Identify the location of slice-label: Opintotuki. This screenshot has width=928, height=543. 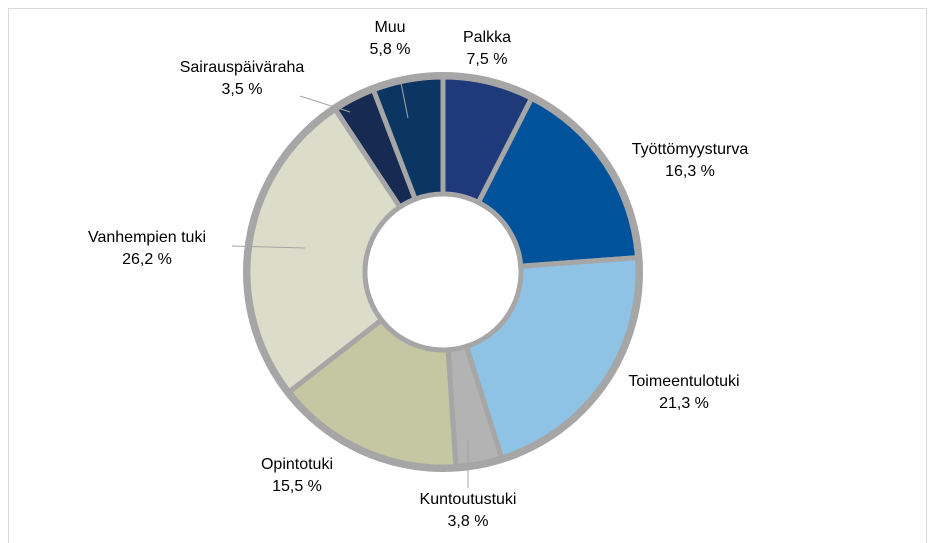
(297, 464).